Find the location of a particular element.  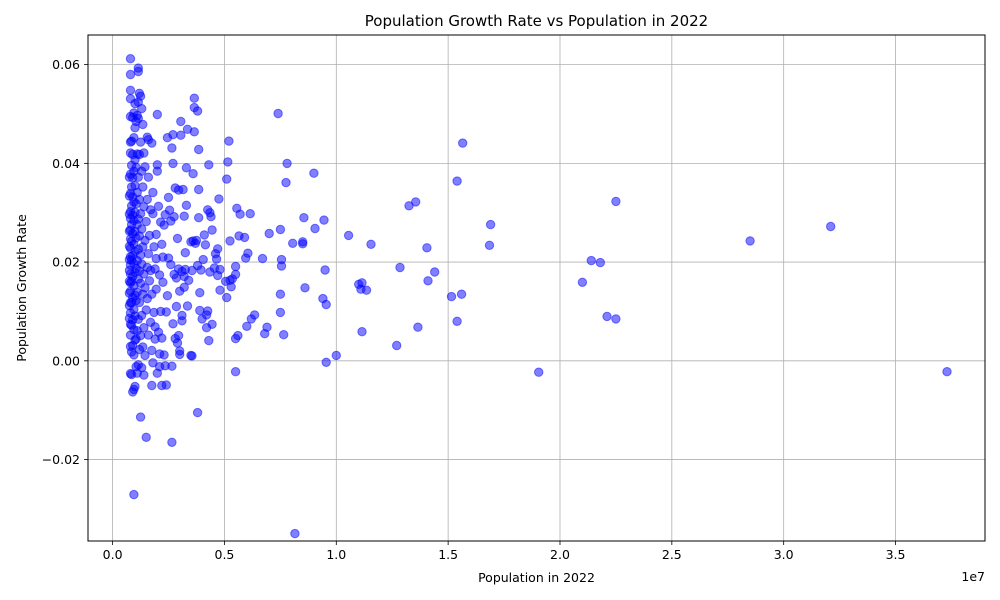

y-tick-label: 0.04 is located at coordinates (66, 163).